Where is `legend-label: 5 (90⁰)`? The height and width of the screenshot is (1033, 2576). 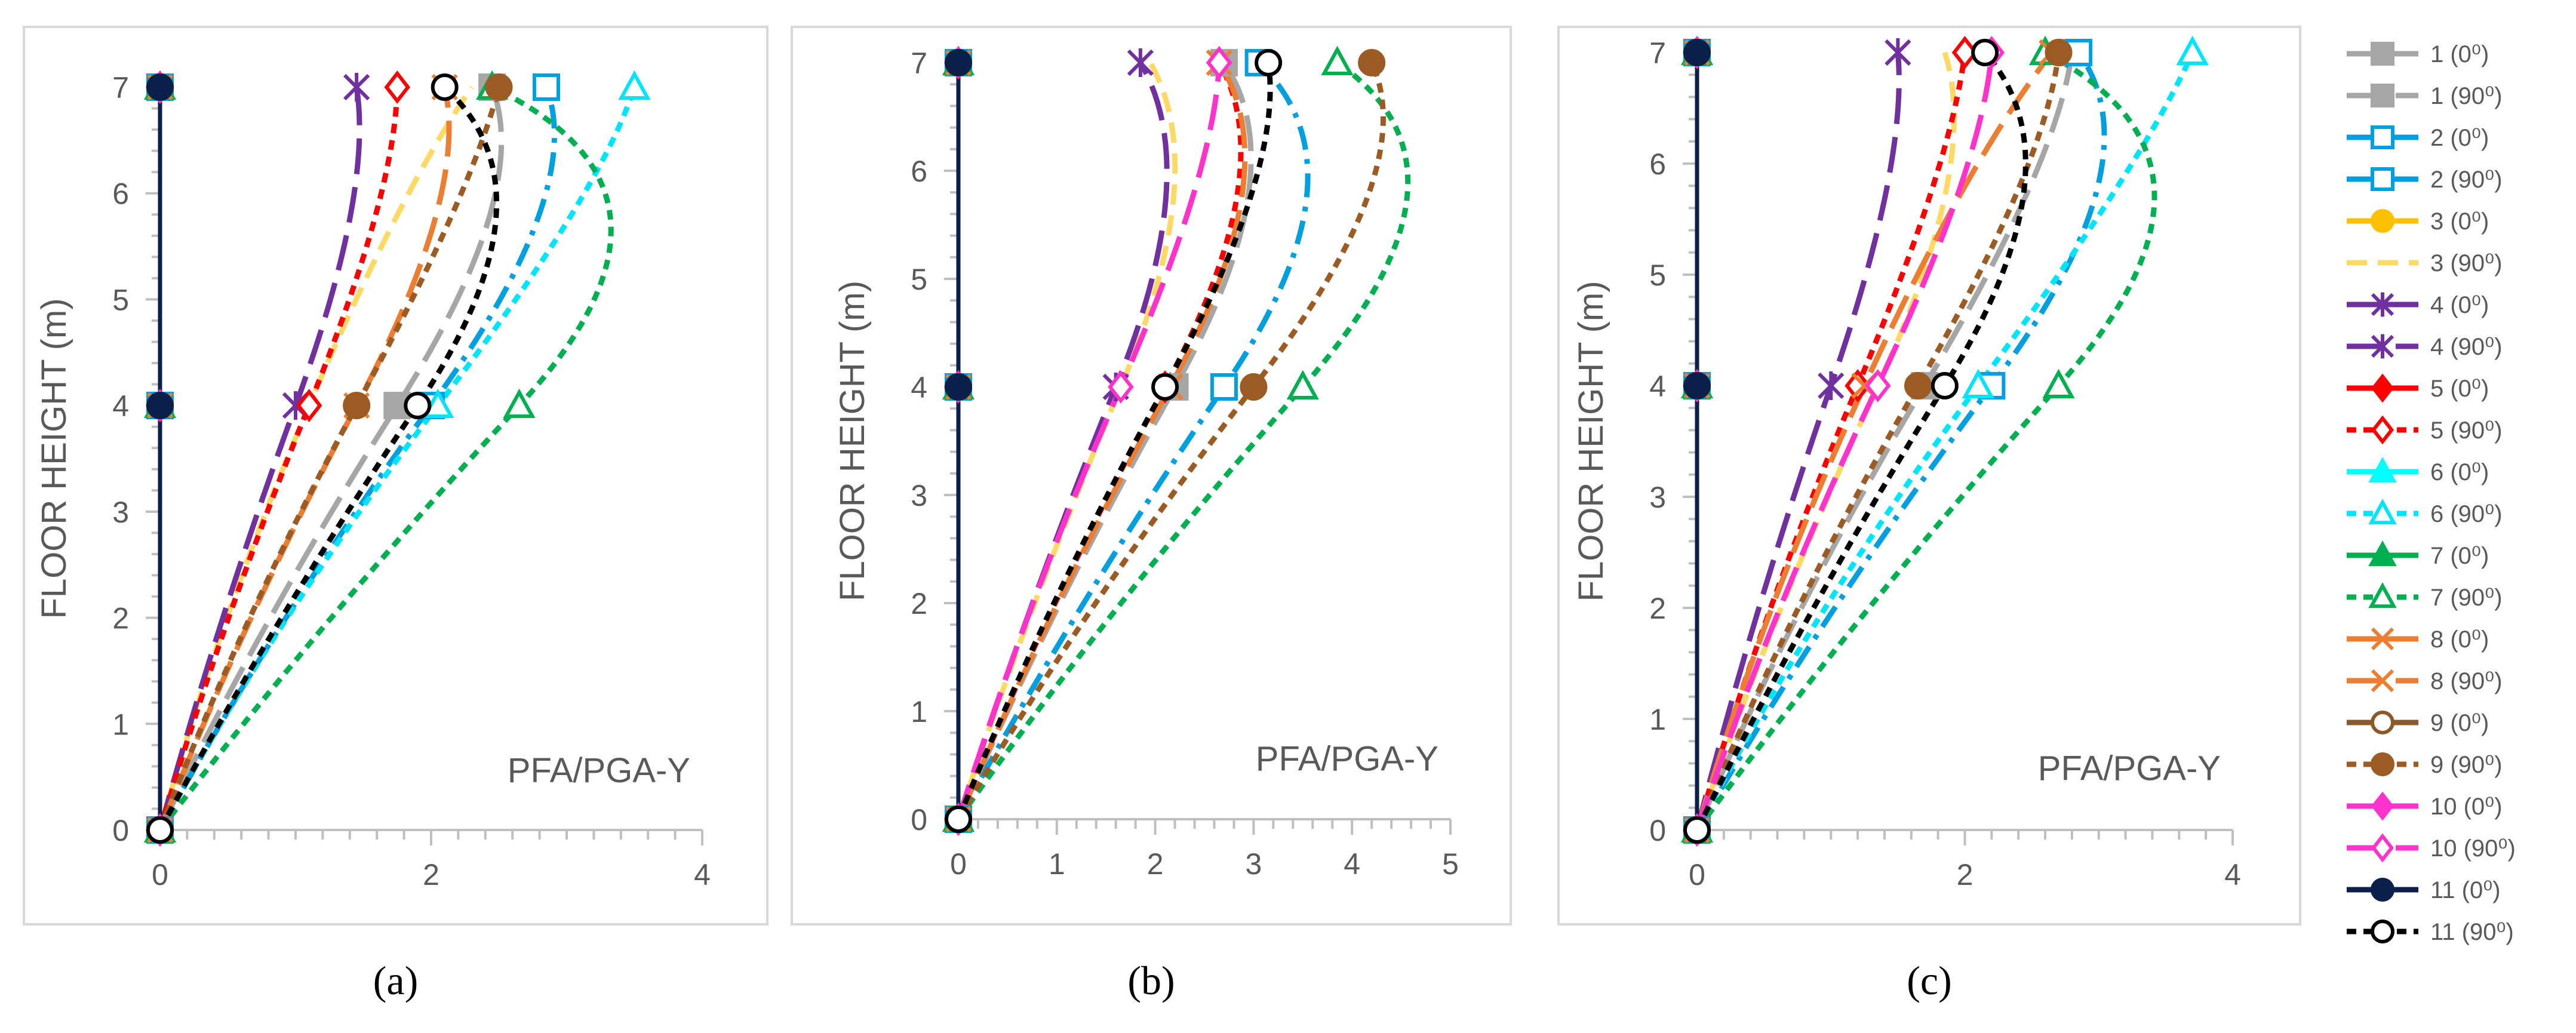
legend-label: 5 (90⁰) is located at coordinates (2466, 430).